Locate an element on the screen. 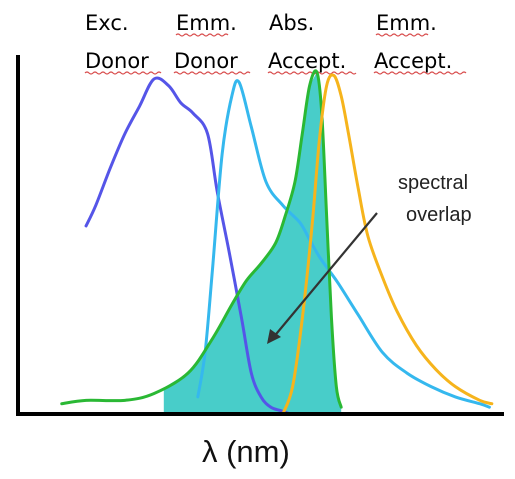 This screenshot has height=479, width=515. legend-emm-accept-line1: Emm. is located at coordinates (406, 23).